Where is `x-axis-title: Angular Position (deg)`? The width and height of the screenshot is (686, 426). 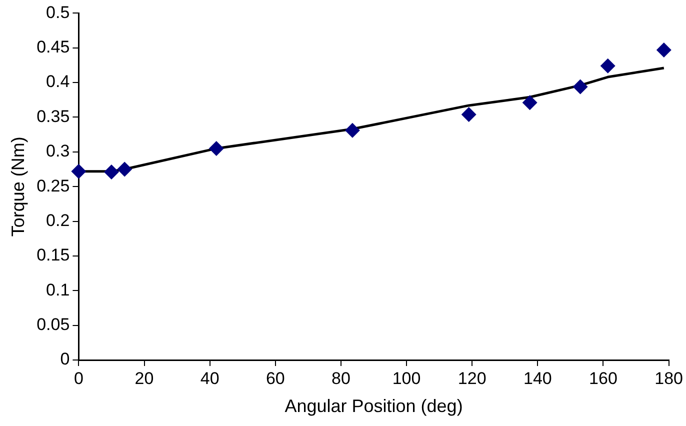 x-axis-title: Angular Position (deg) is located at coordinates (373, 406).